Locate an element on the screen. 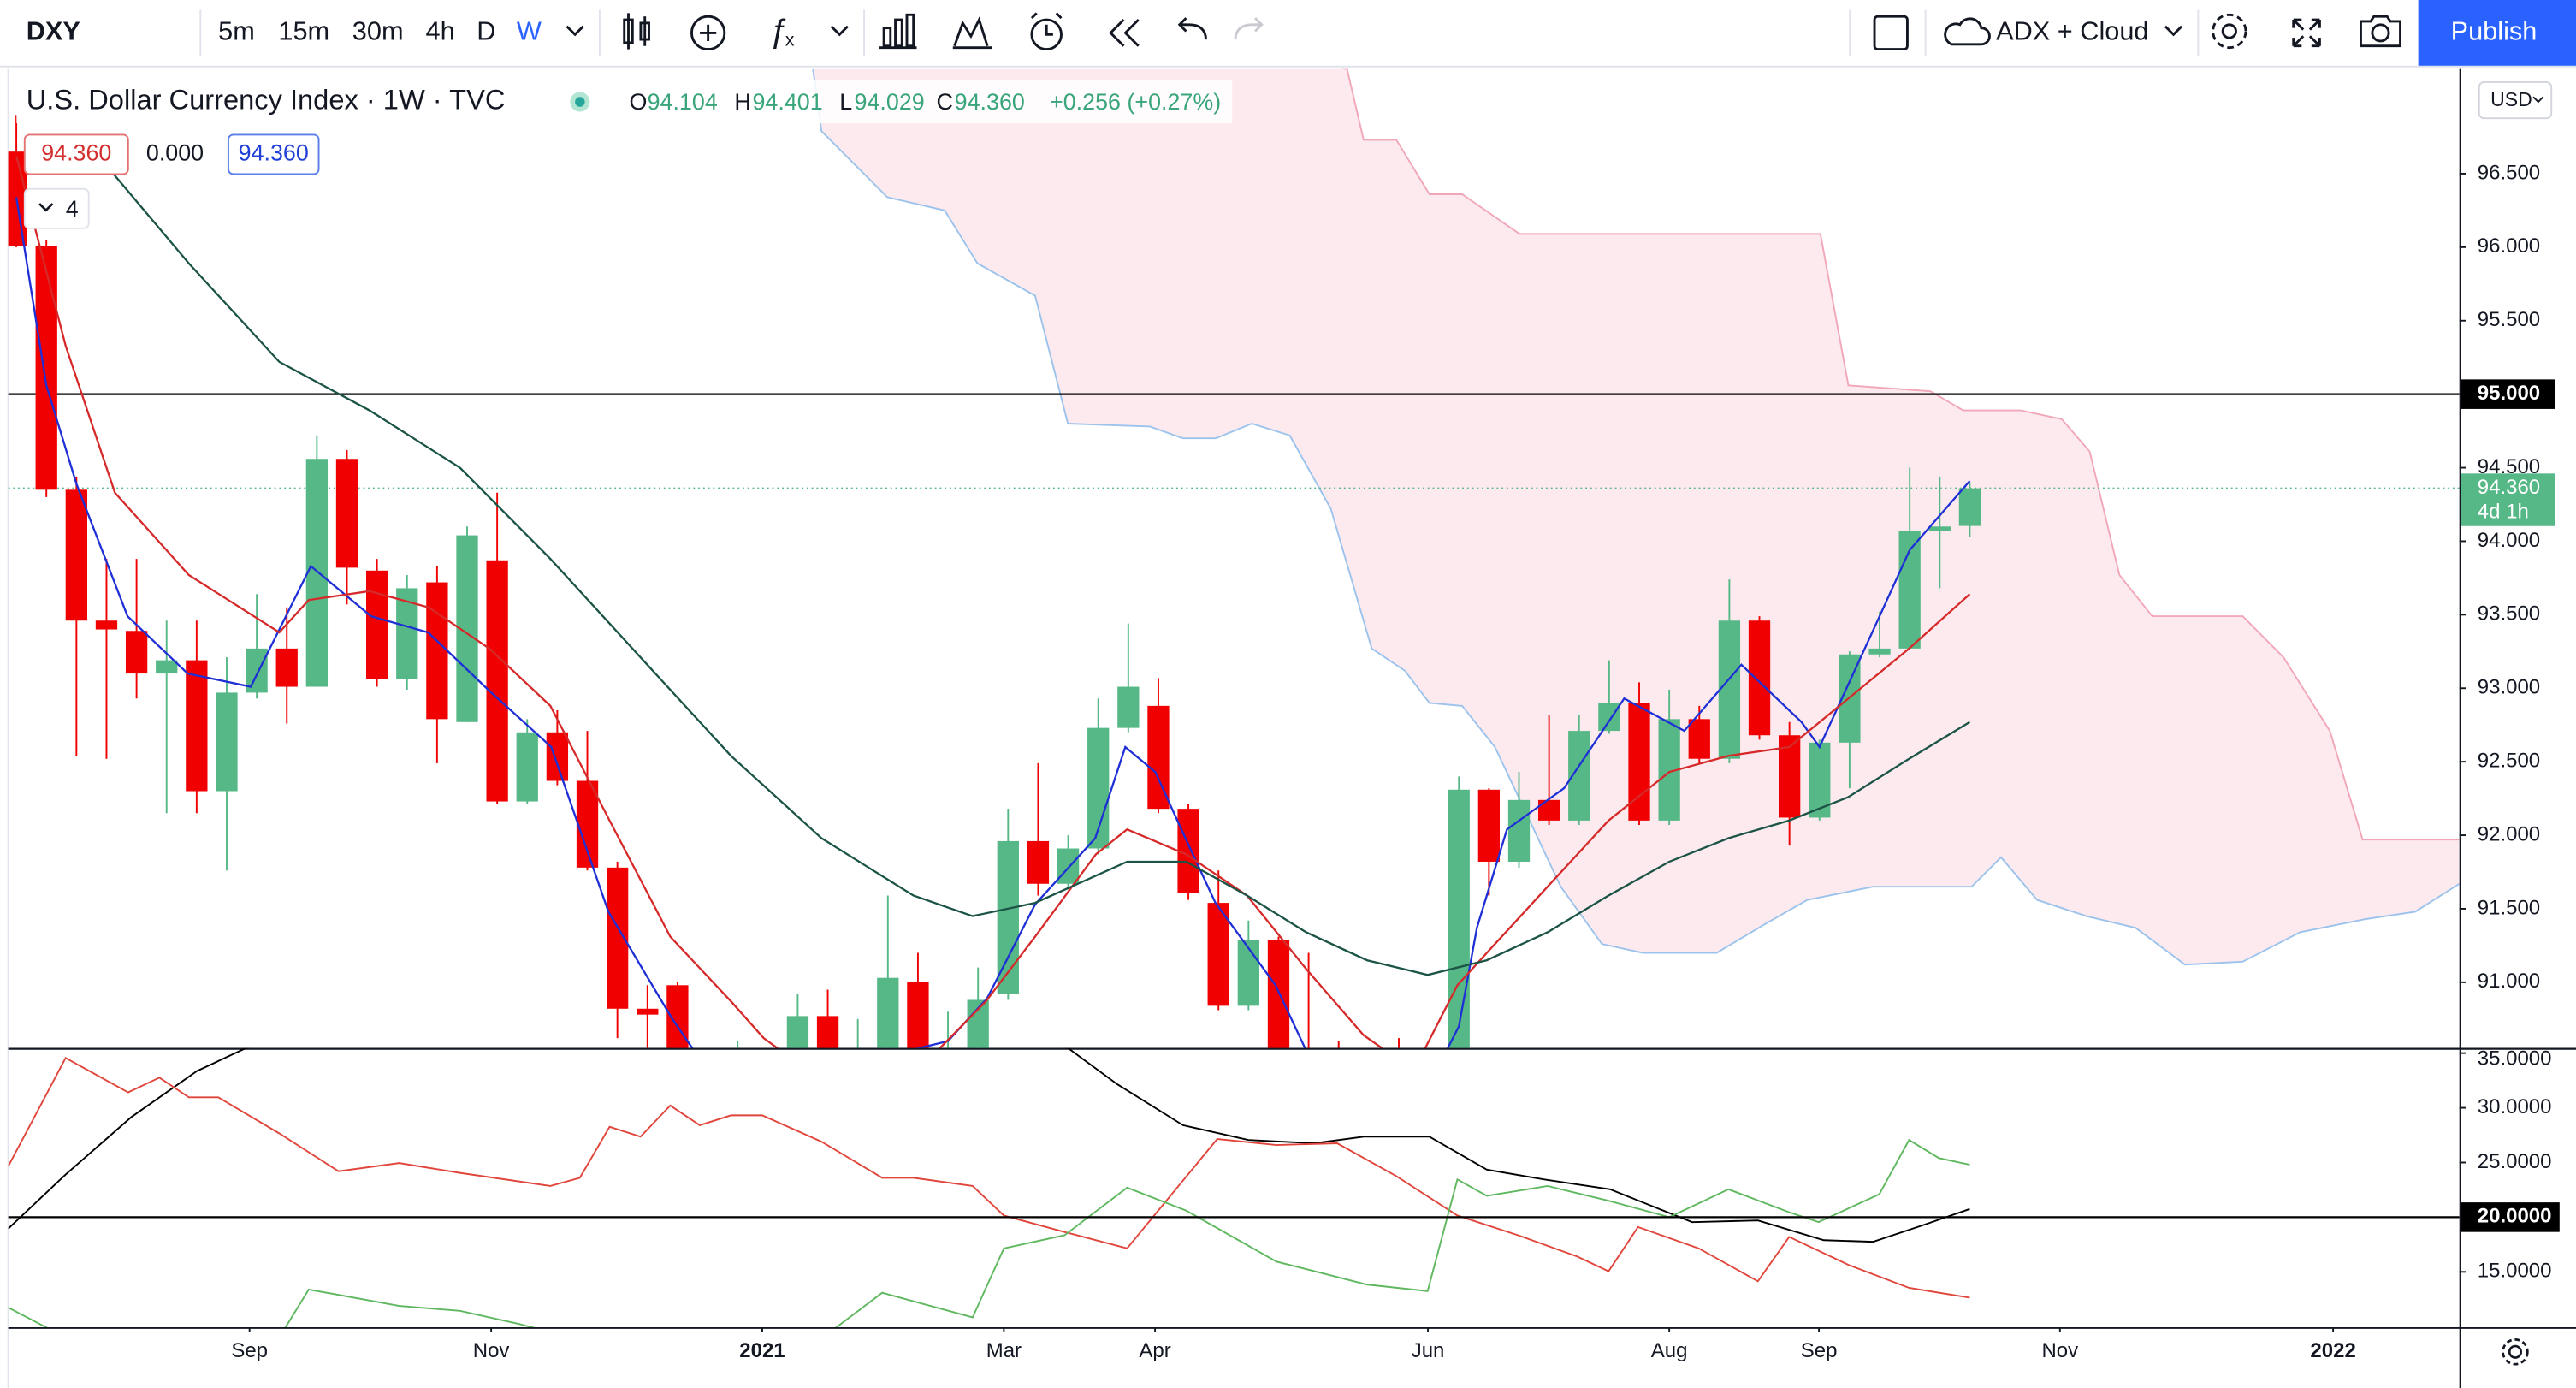 The width and height of the screenshot is (2576, 1388). fullscreen-icon is located at coordinates (2306, 33).